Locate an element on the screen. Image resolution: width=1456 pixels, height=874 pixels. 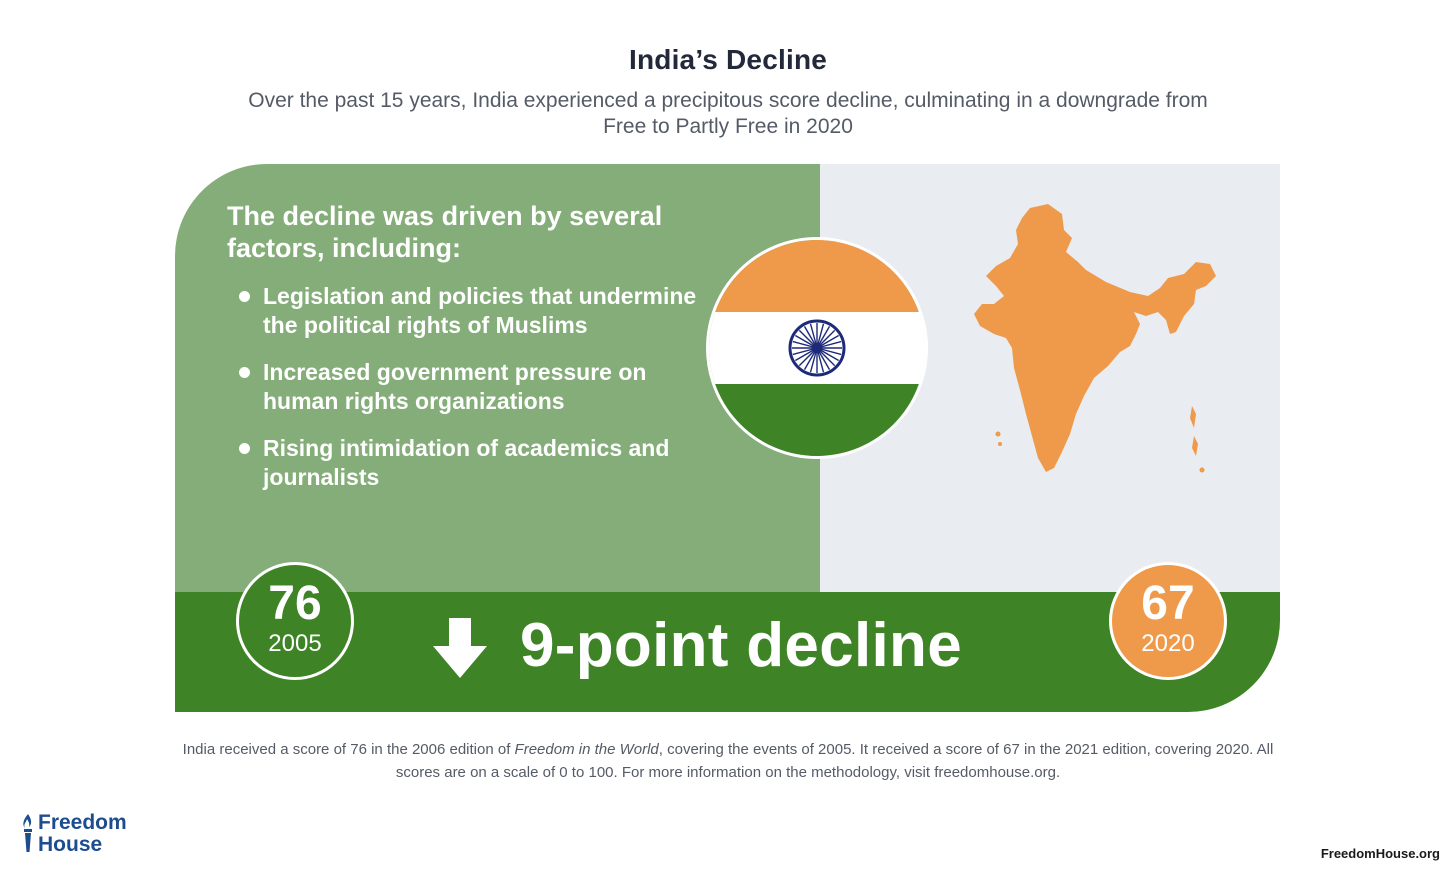
logo-line-1: Freedom is located at coordinates (82, 822).